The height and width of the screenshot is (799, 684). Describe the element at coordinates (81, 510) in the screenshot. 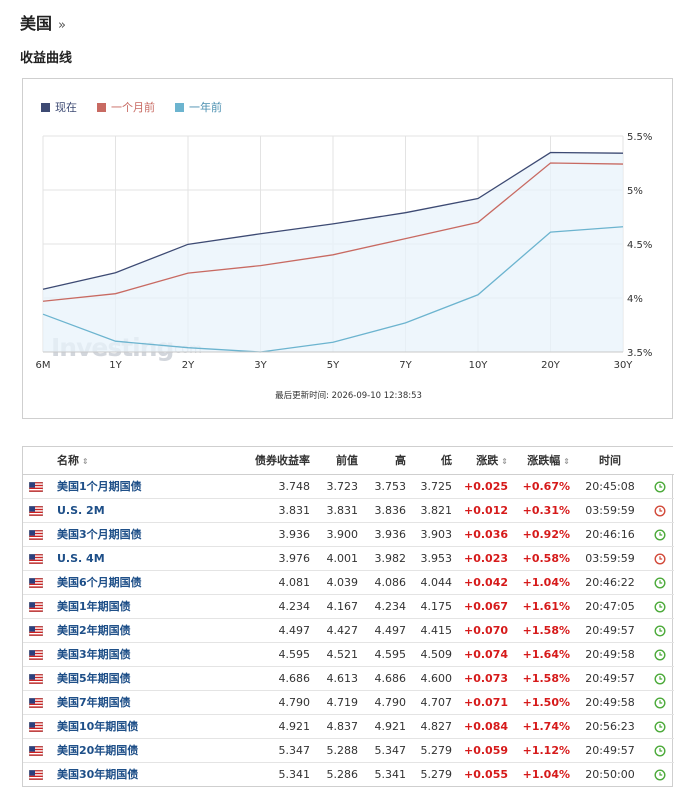

I see `bond-name-link: U.S. 2M` at that location.